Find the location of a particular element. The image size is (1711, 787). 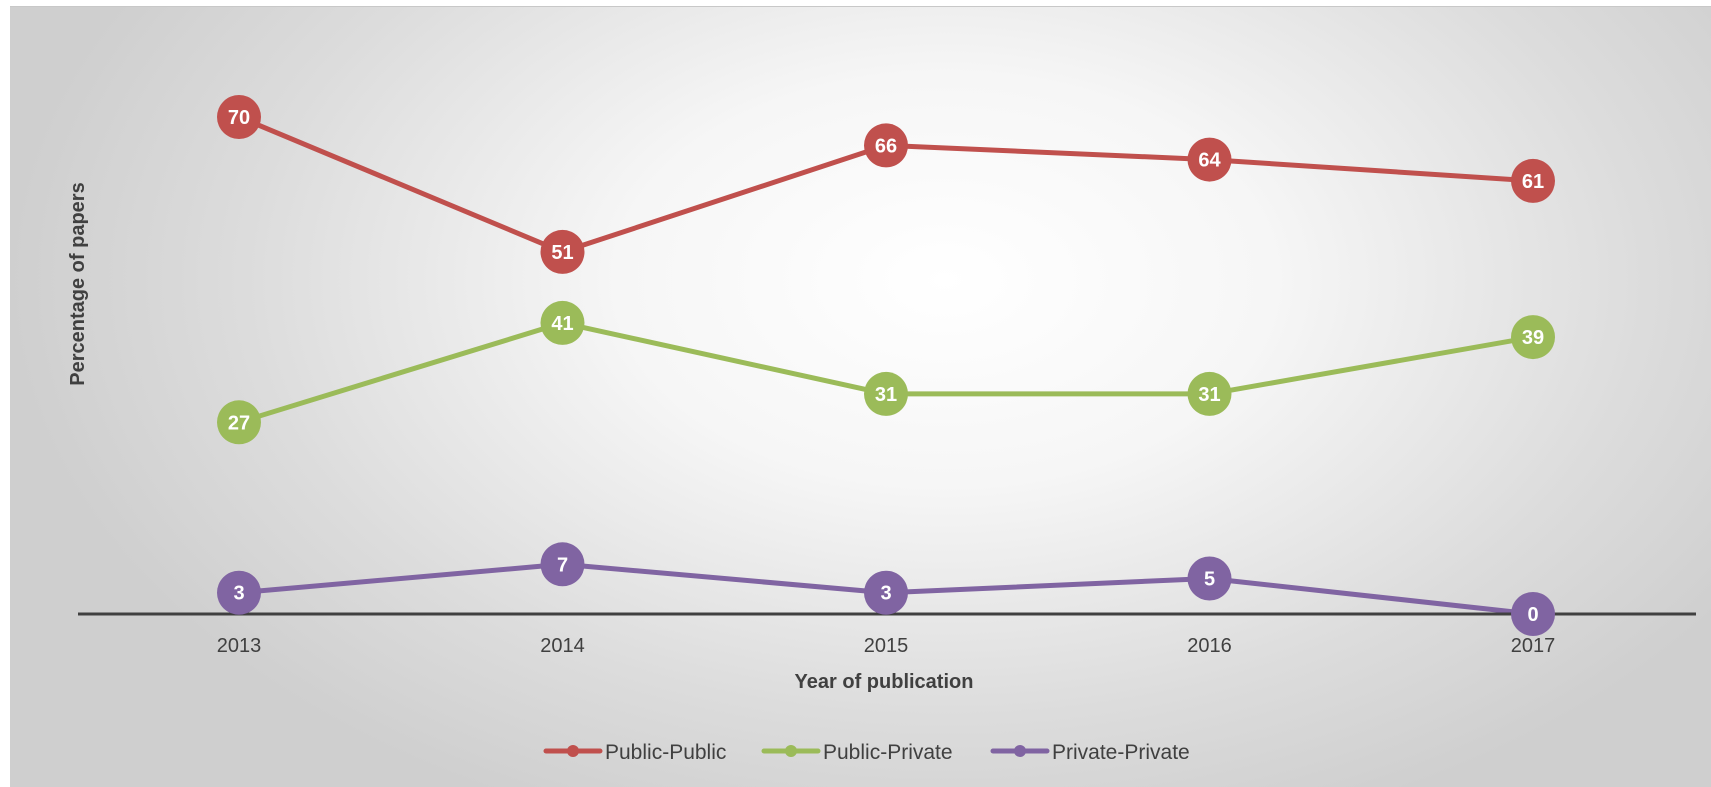

x-tick-label-2013: 2013 is located at coordinates (239, 646).